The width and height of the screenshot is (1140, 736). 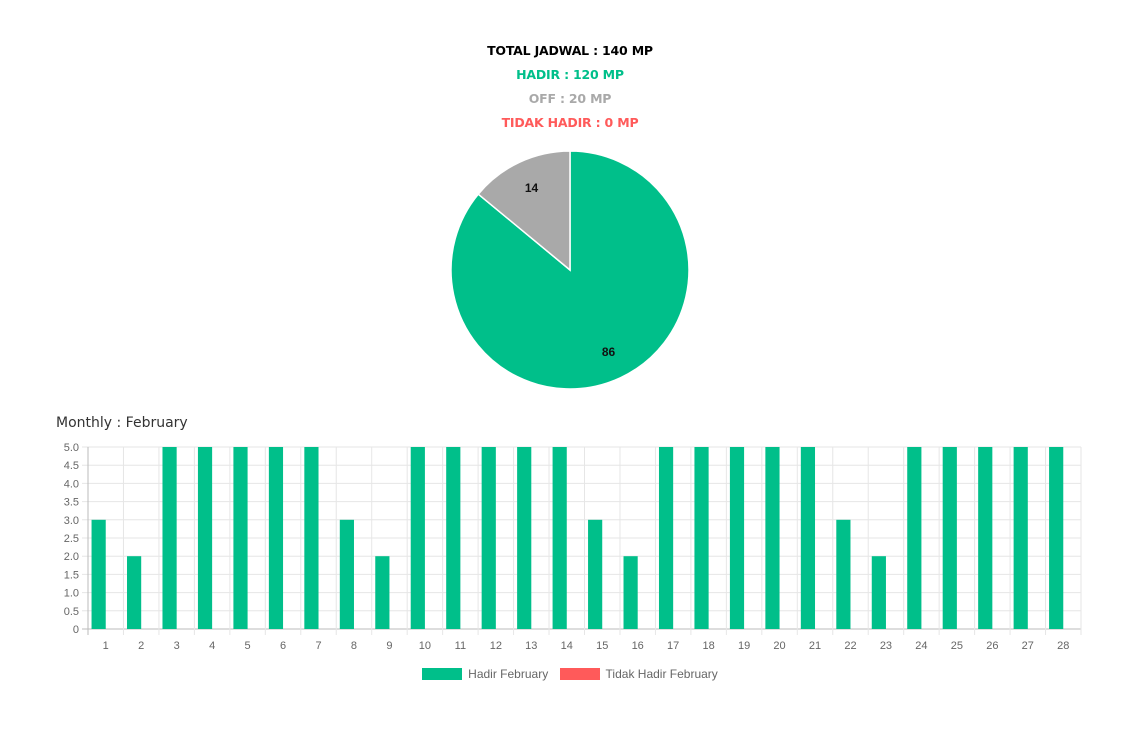 What do you see at coordinates (638, 646) in the screenshot?
I see `x-tick-label: 16` at bounding box center [638, 646].